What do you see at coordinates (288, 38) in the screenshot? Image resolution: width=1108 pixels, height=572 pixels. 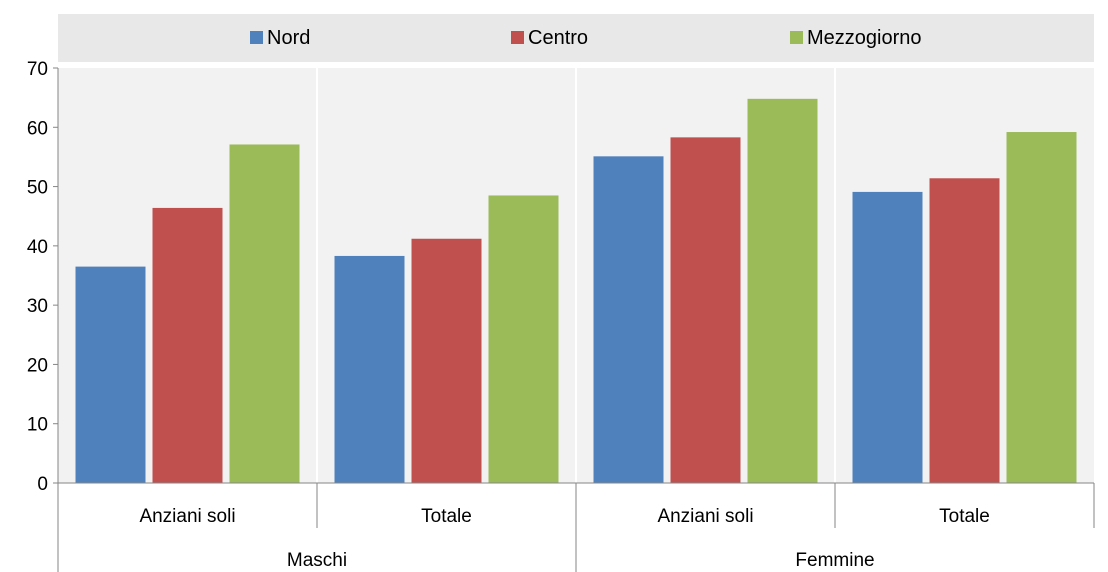 I see `legend-label-nord: Nord` at bounding box center [288, 38].